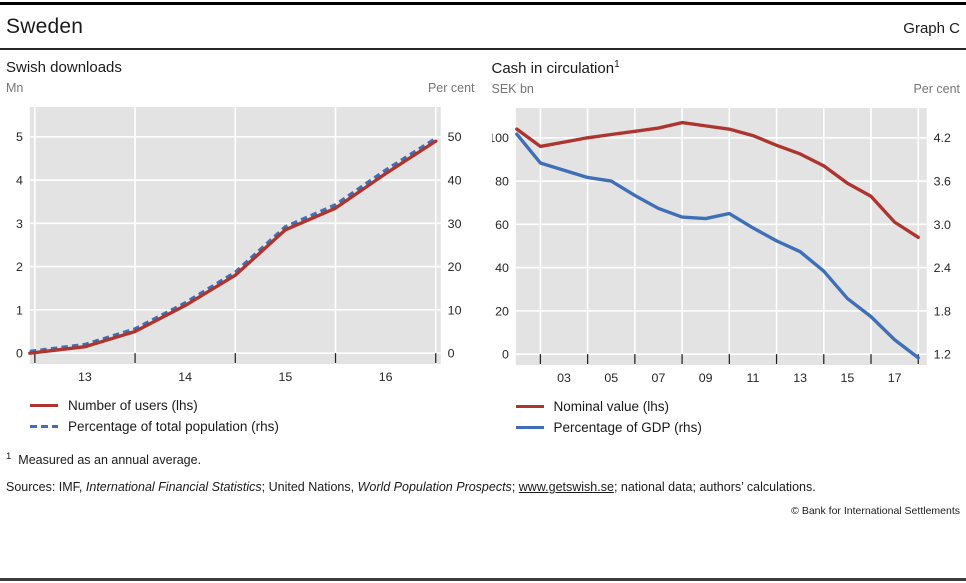 This screenshot has width=966, height=583. I want to click on svg-text: 09, so click(705, 378).